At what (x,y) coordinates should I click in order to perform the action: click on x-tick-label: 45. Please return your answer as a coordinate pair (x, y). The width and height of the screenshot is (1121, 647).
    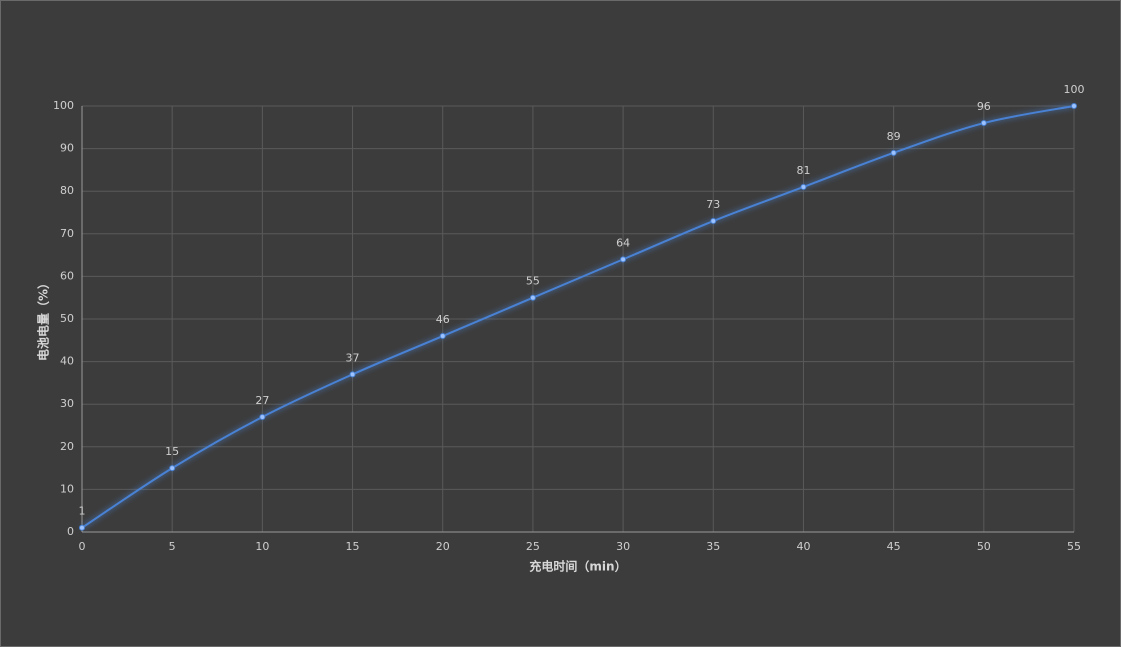
    Looking at the image, I should click on (894, 546).